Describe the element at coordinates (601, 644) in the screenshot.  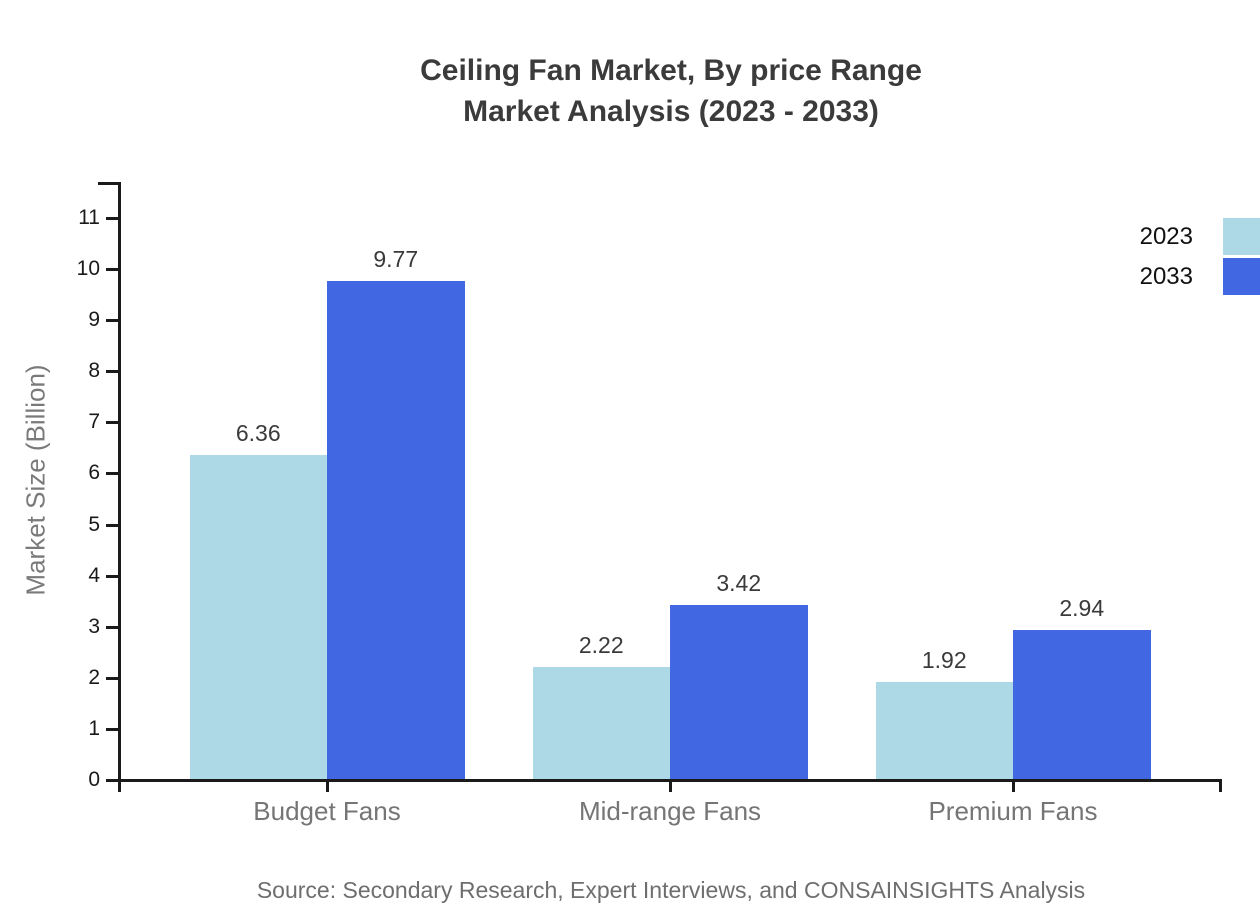
I see `bar-value-2023-mid-range-fans: 2.22` at that location.